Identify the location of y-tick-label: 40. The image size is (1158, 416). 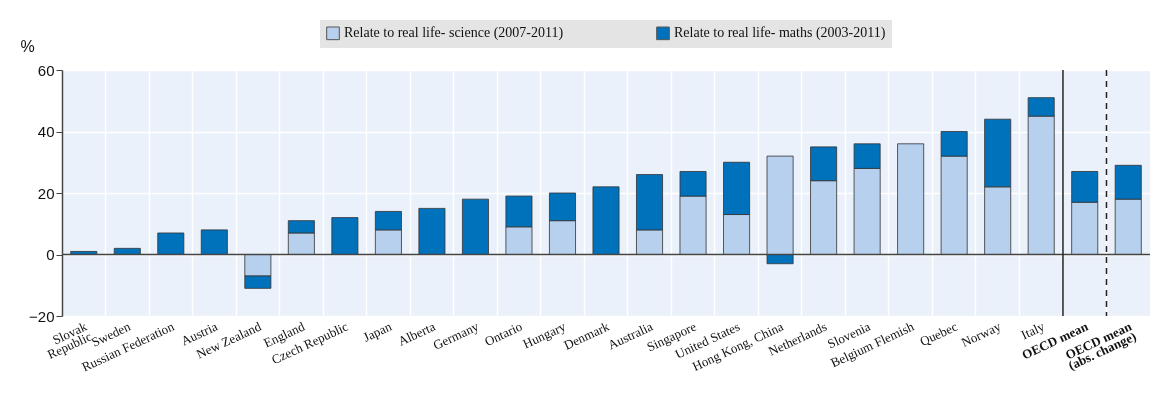
(46, 131).